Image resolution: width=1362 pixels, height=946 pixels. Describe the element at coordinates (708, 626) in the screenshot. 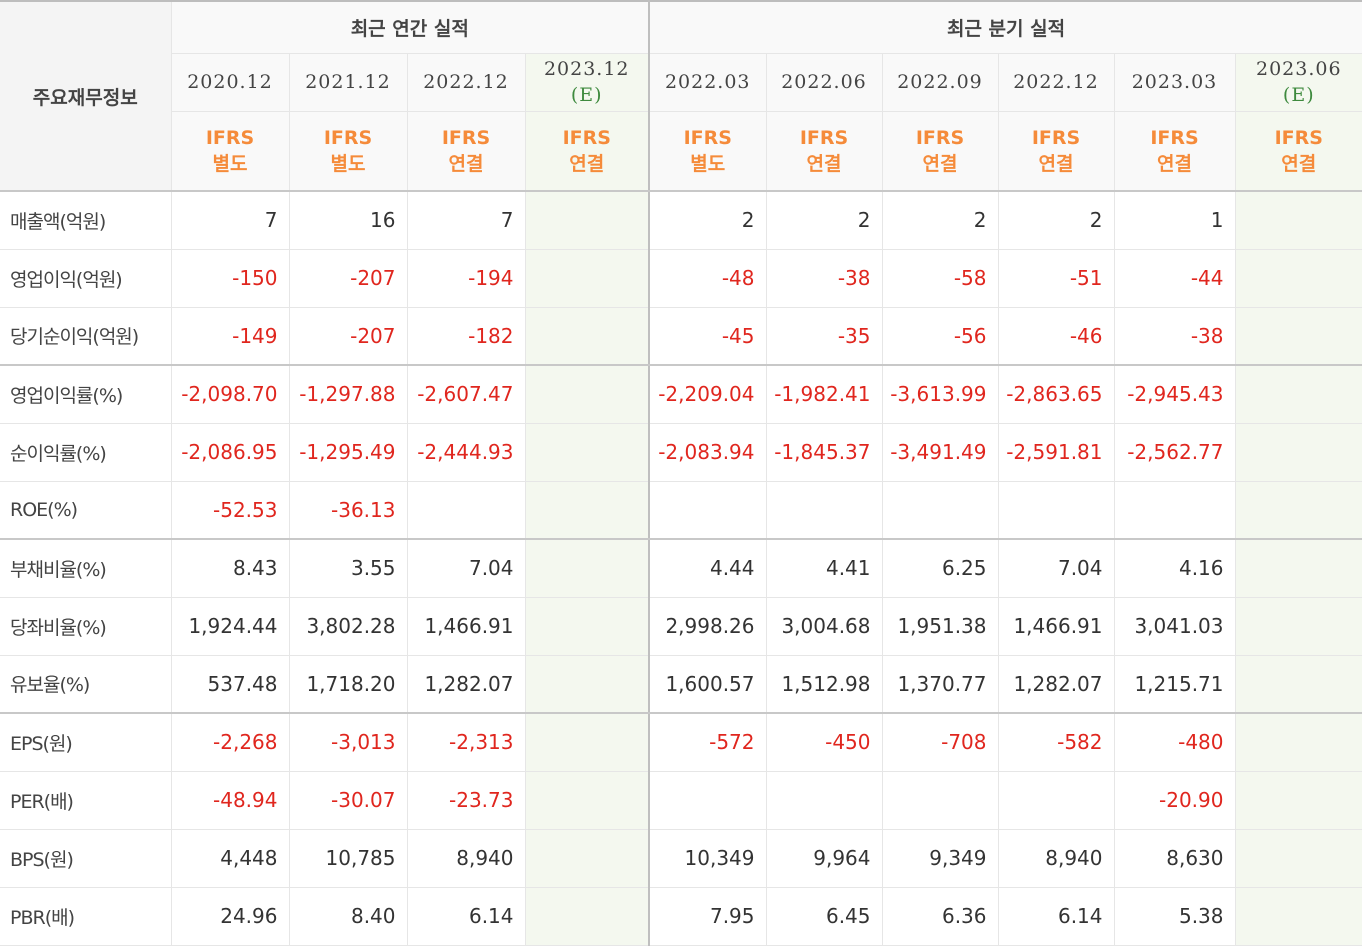

I see `quarterly-value-cell: 2,998.26` at that location.